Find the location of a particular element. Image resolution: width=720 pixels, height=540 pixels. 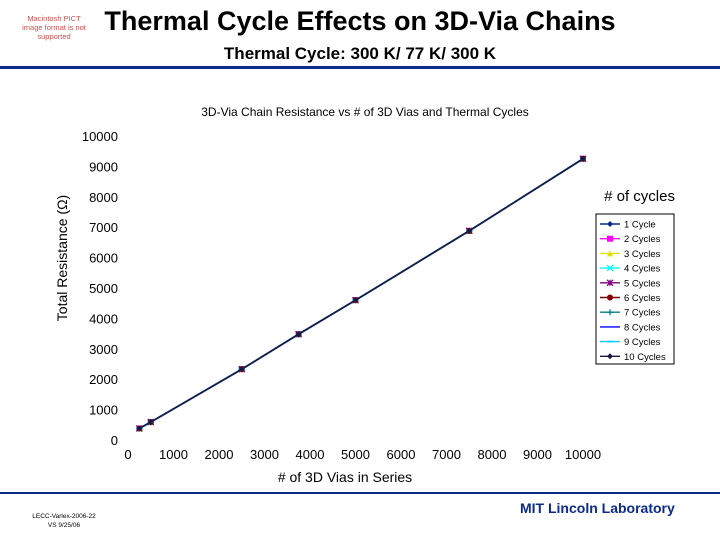

legend-label: 4 Cycles is located at coordinates (642, 269).